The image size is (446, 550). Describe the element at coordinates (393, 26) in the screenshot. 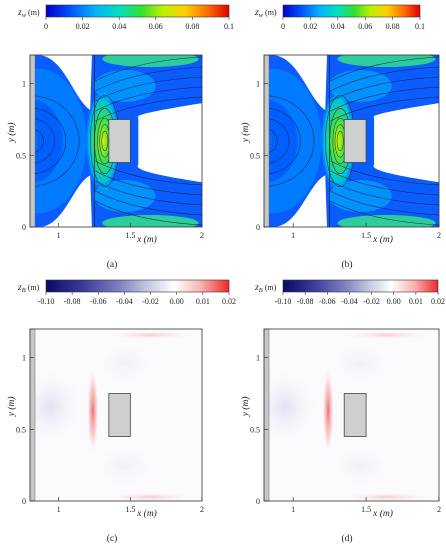

I see `colorbar-tick-label: 0.08` at that location.